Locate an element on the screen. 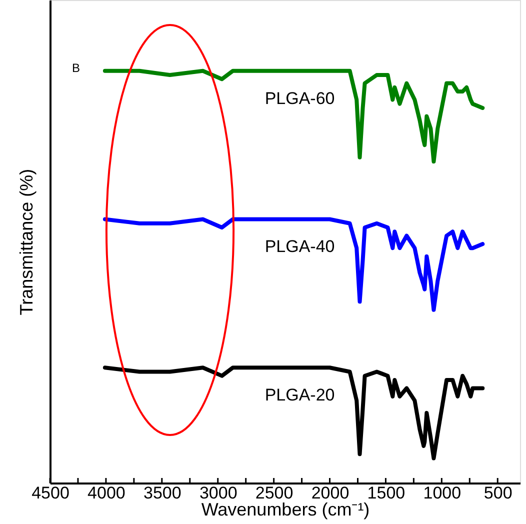 This screenshot has height=524, width=526. series-label: PLGA-20 is located at coordinates (299, 395).